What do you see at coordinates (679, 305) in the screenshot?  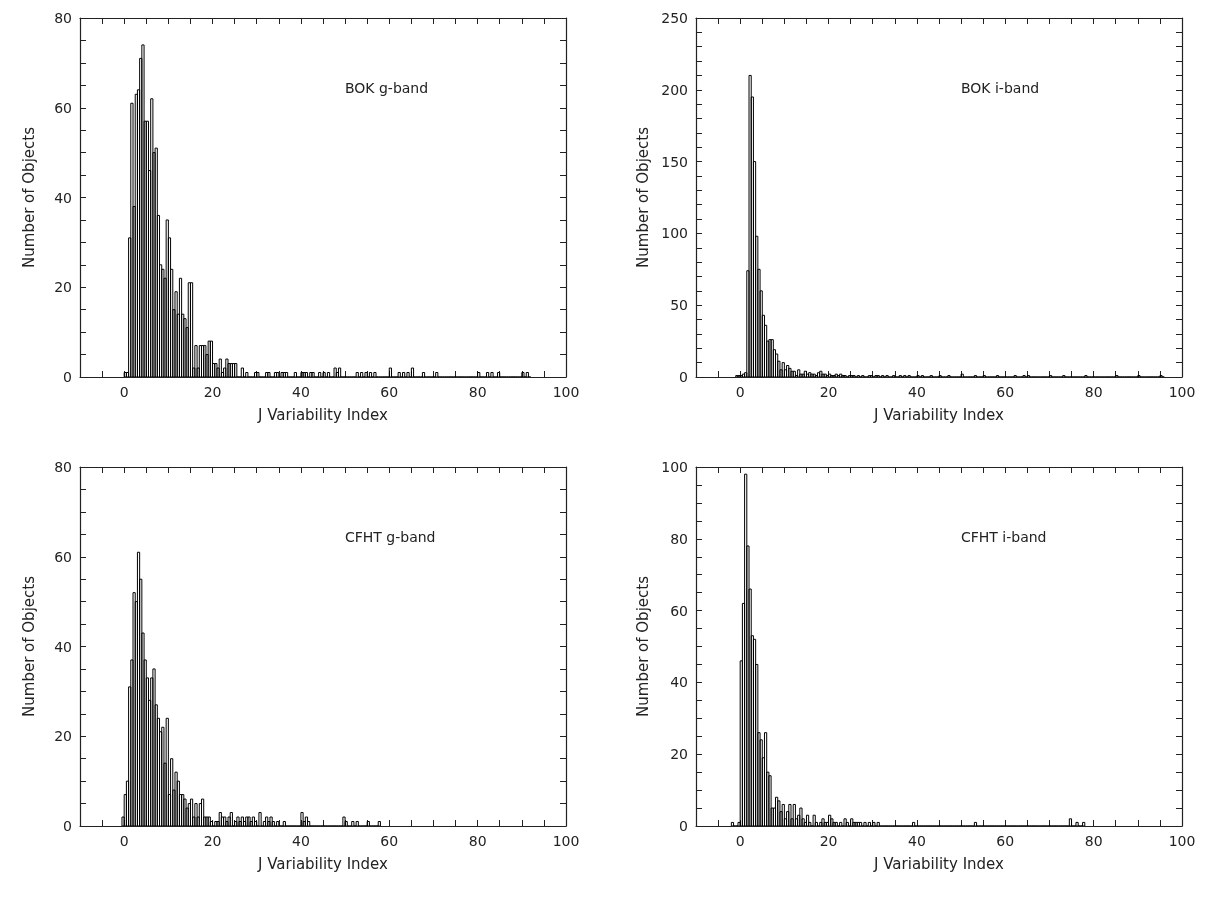 I see `y-tick-label: 50` at bounding box center [679, 305].